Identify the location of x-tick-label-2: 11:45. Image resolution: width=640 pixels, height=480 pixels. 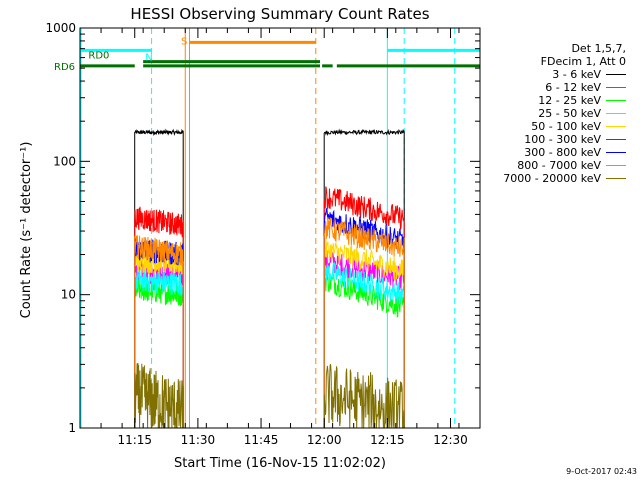
(261, 440).